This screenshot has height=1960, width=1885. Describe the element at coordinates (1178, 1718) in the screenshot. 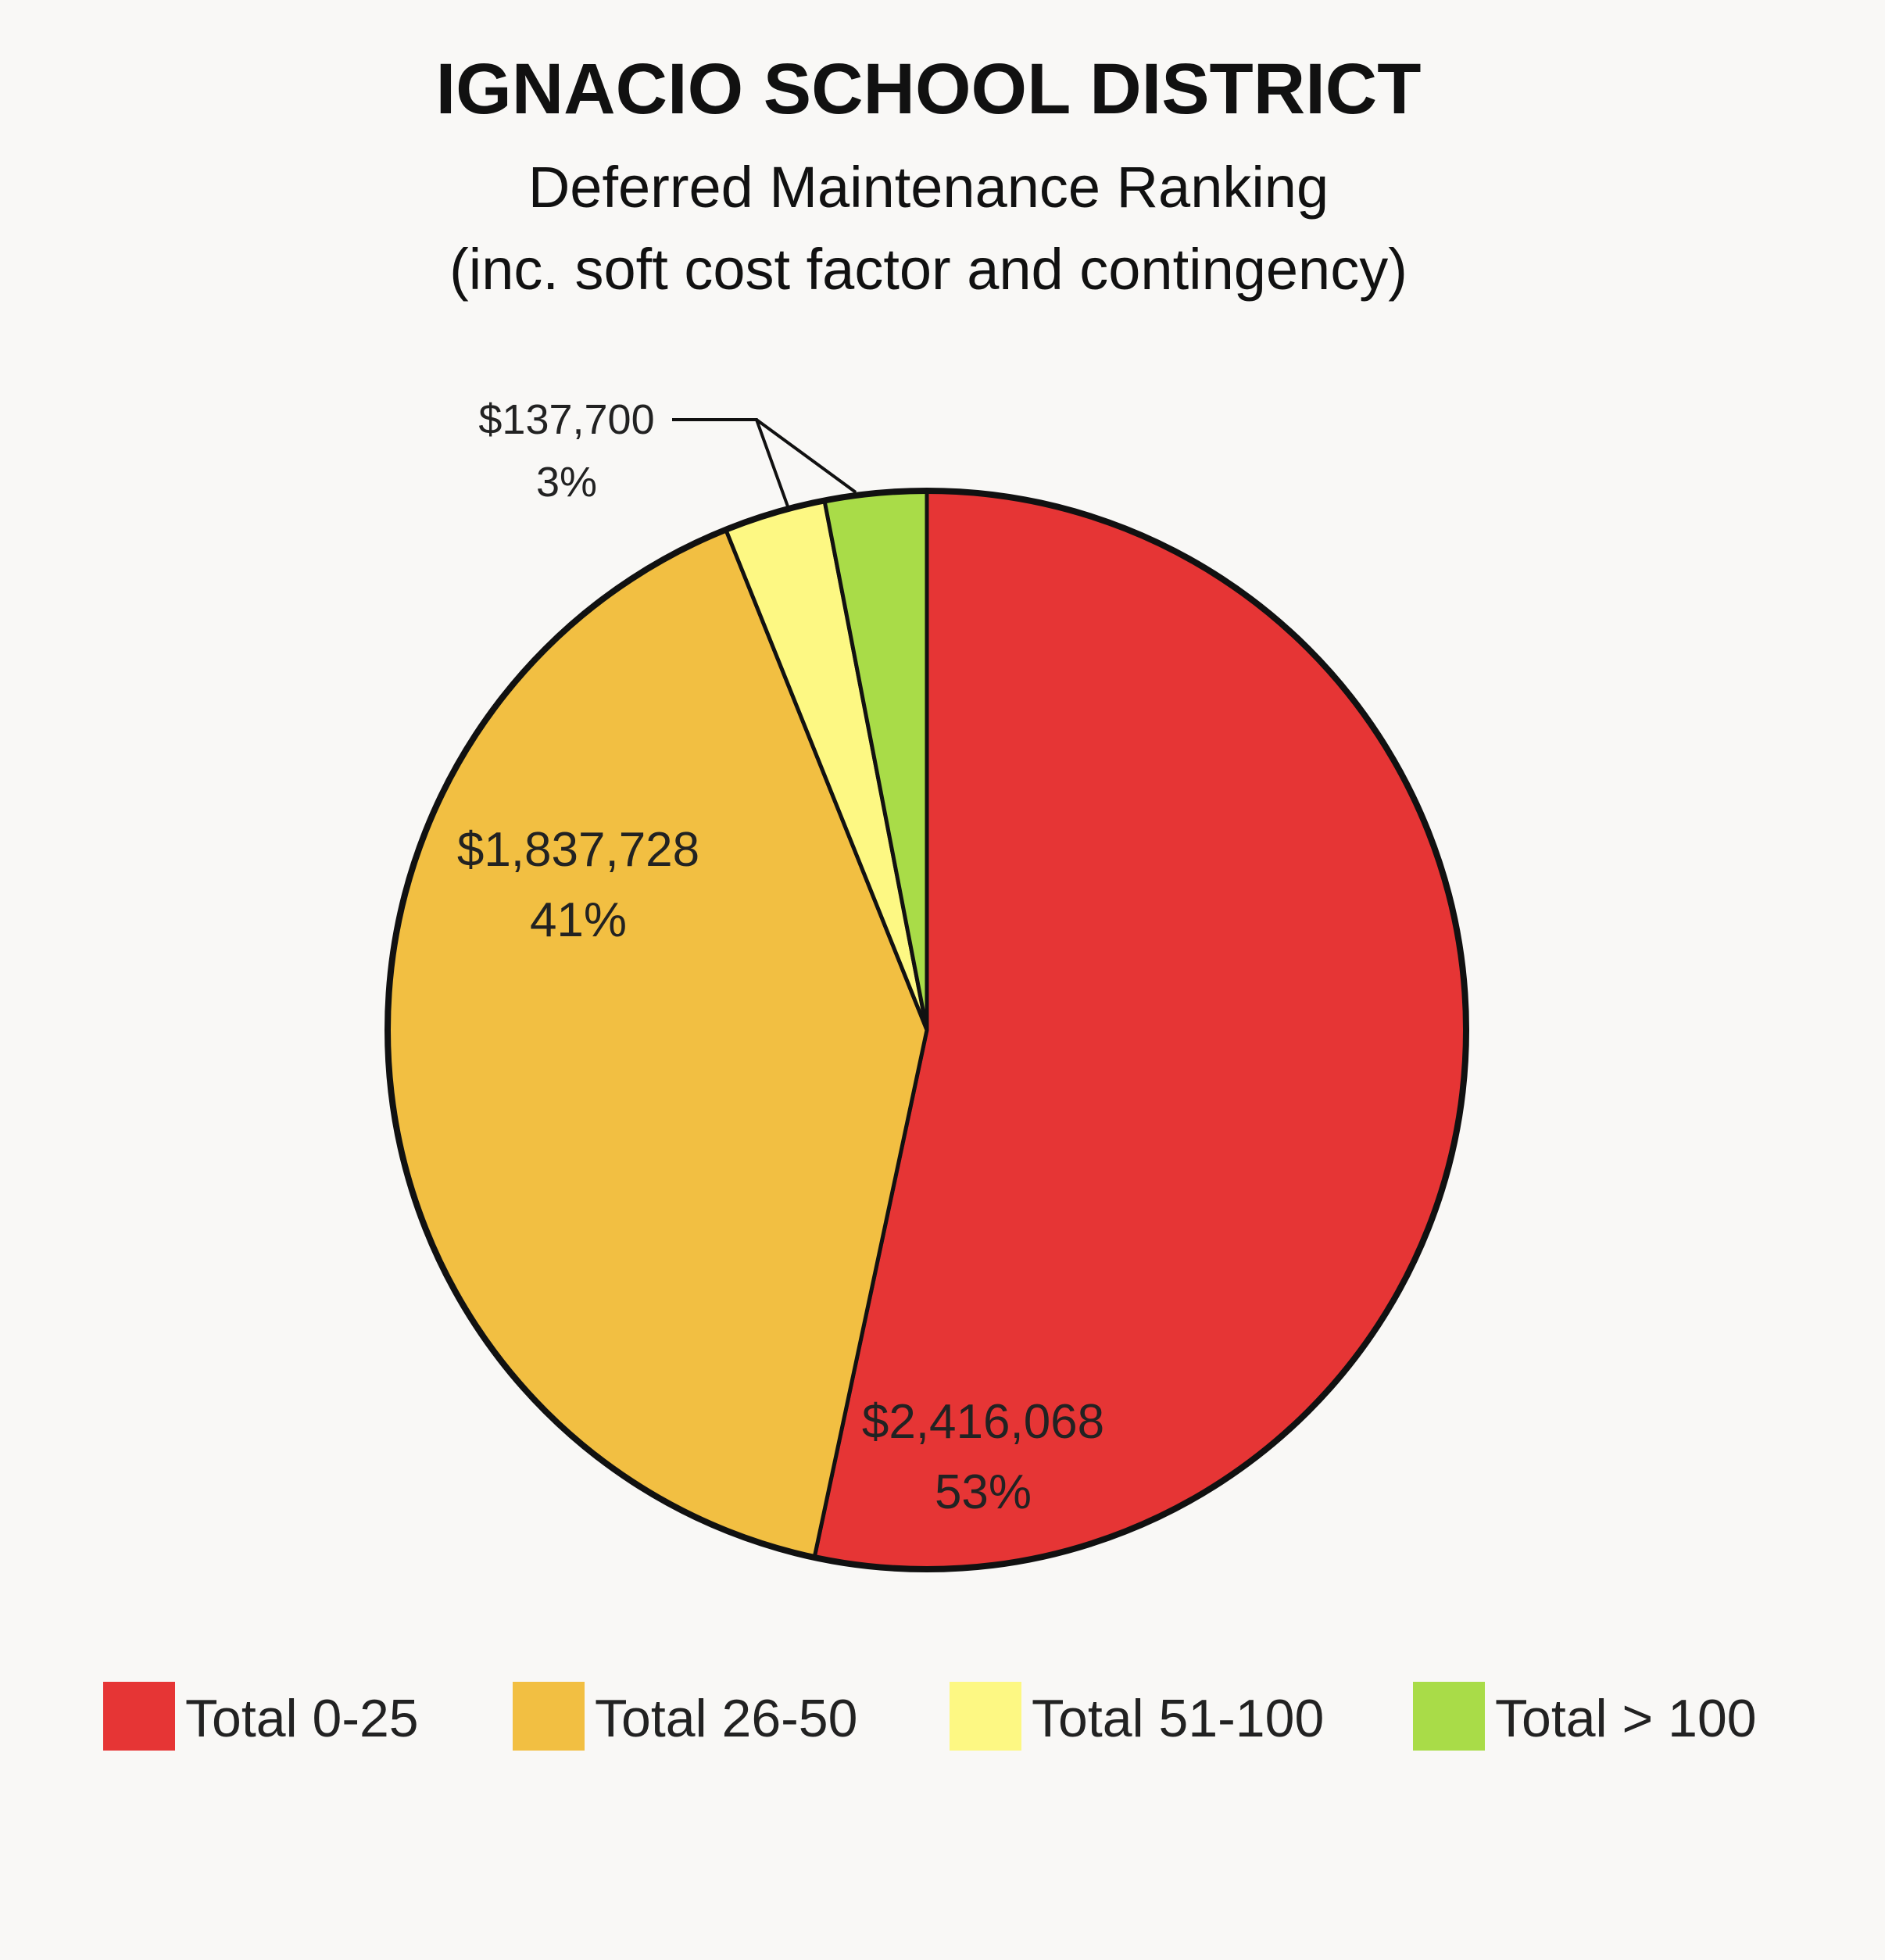

I see `legend-label-total-51-100: Total 51-100` at that location.